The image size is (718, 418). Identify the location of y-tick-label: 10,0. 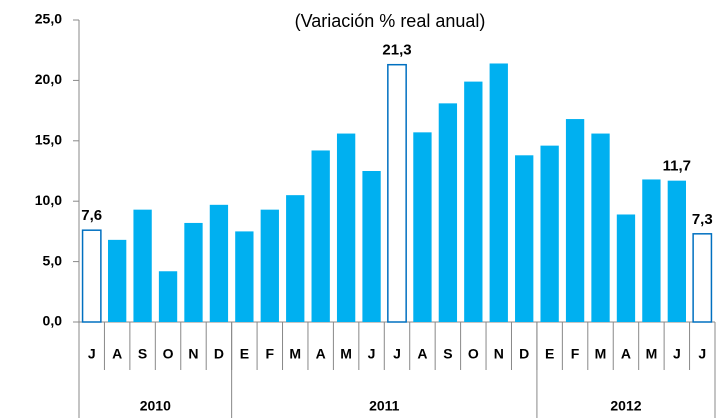
(48, 200).